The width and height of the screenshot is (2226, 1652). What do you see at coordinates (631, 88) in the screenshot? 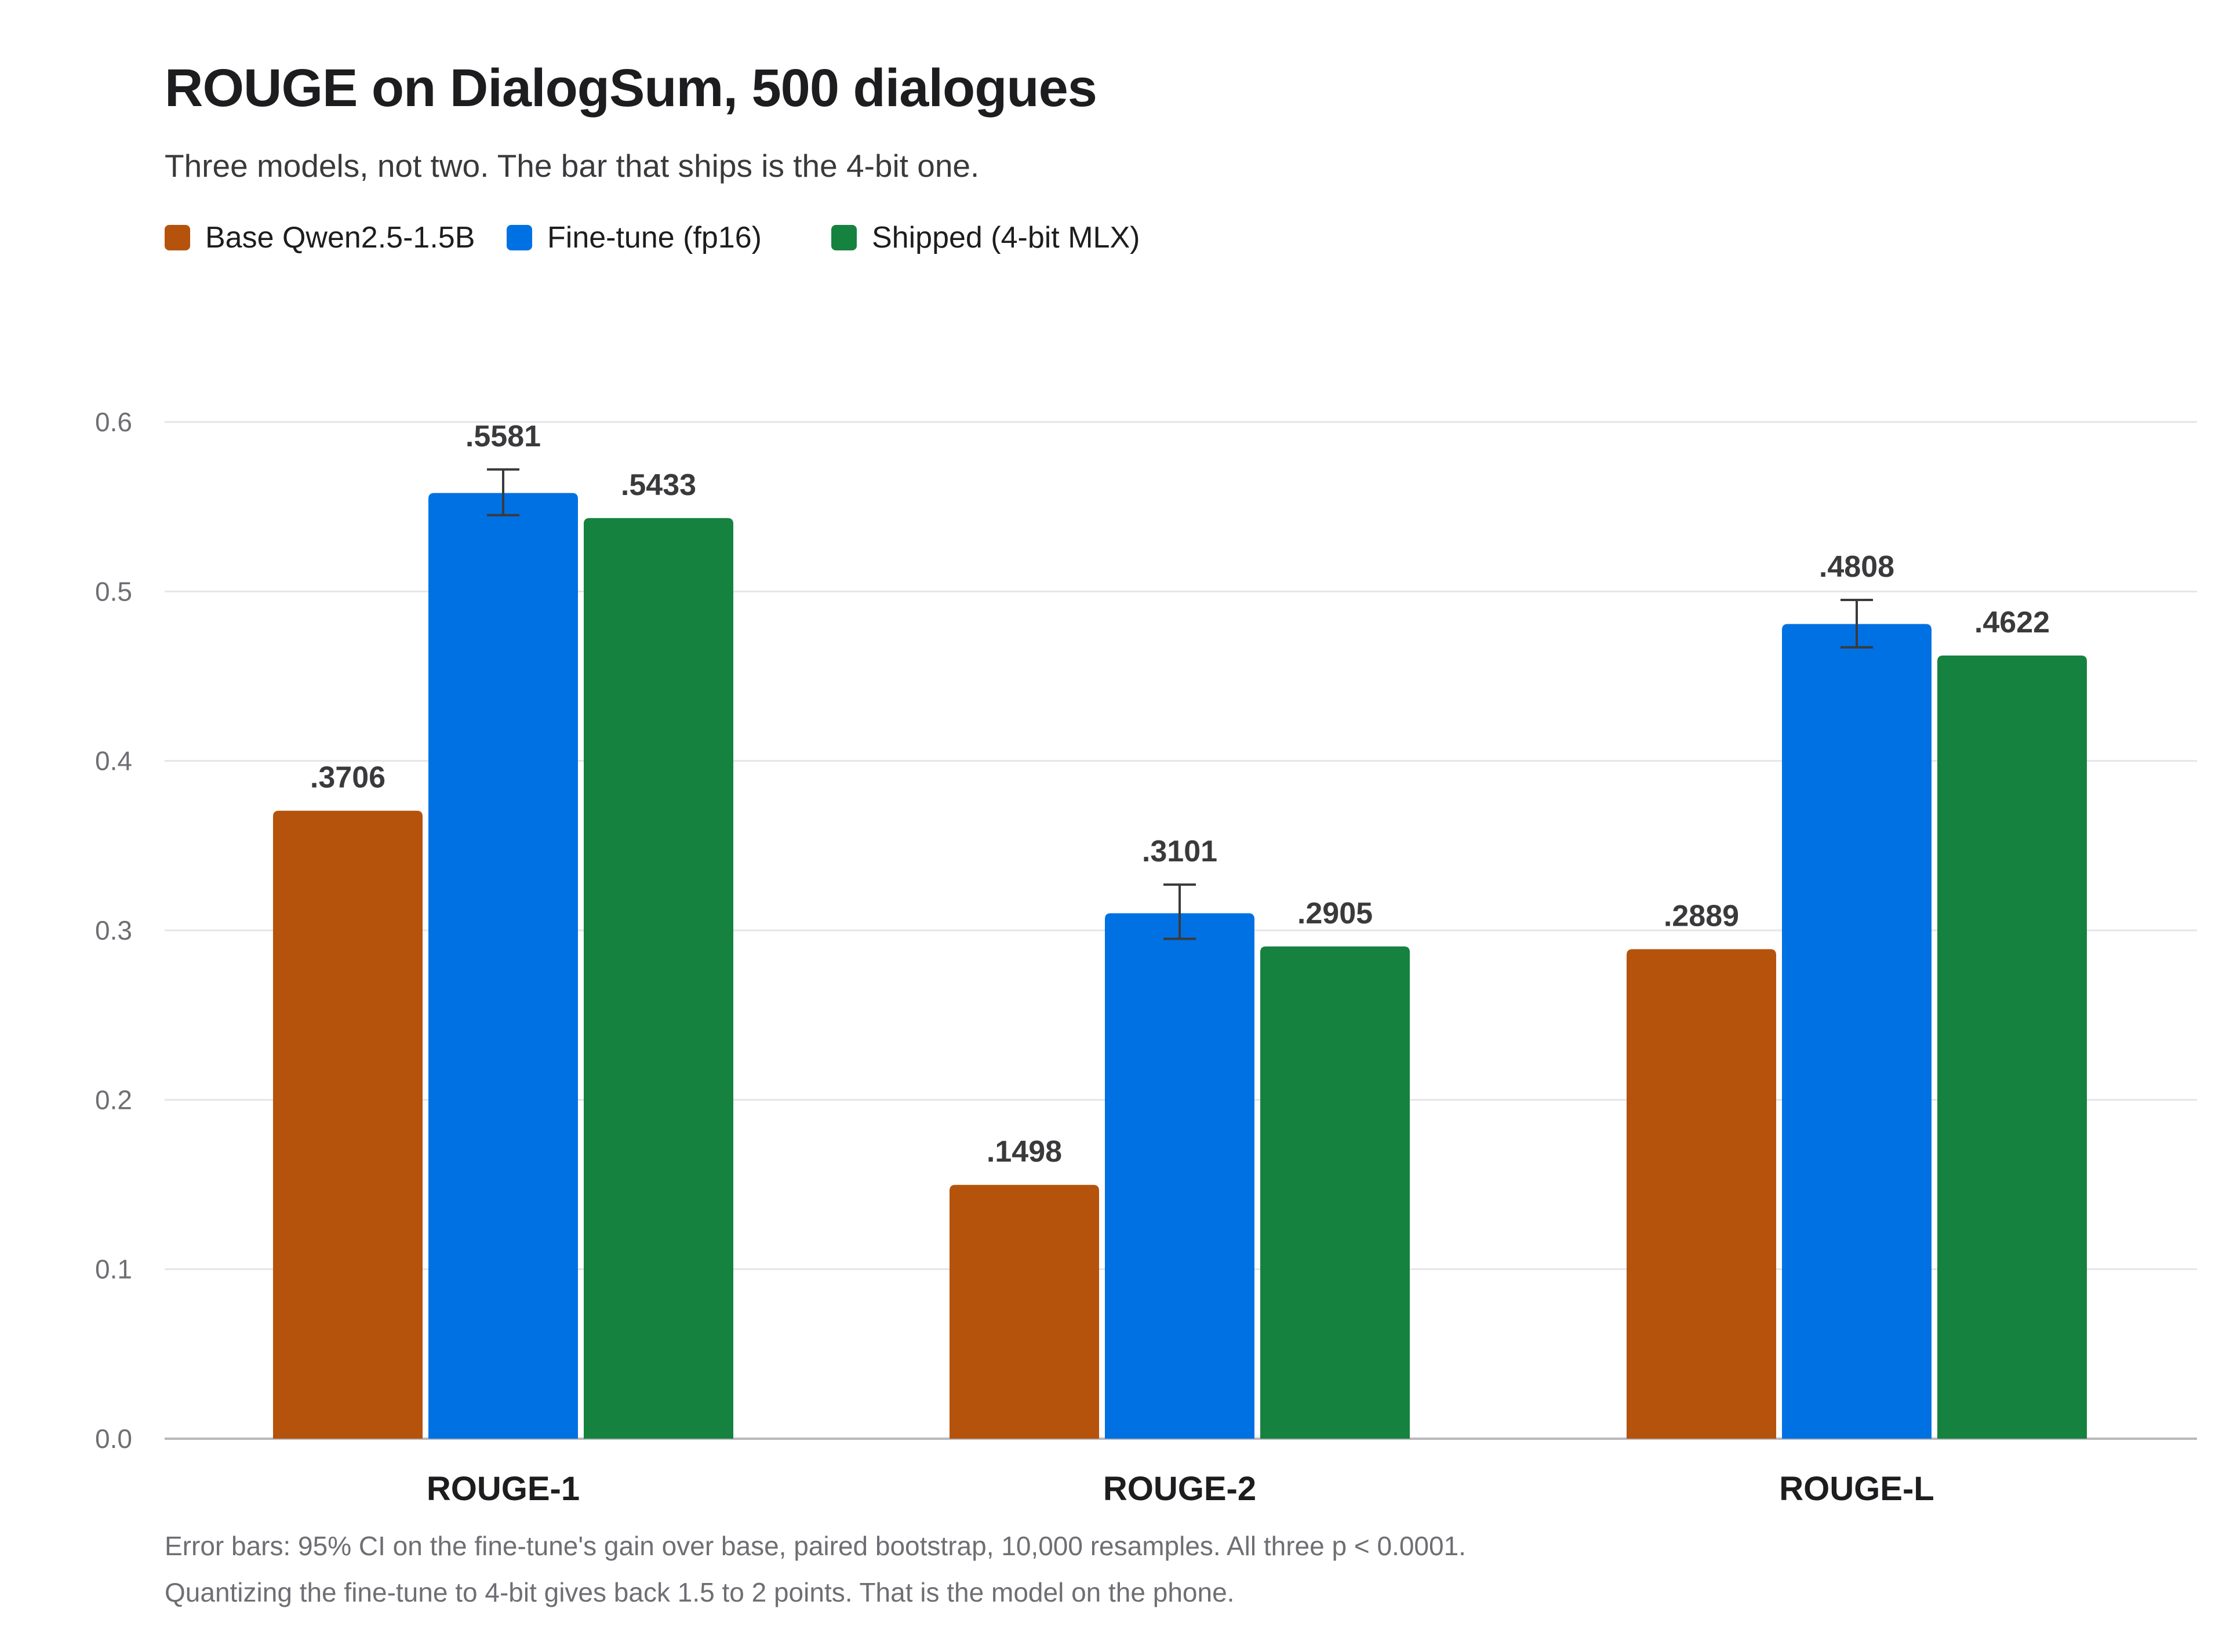
I see `chart-title: ROUGE on DialogSum, 500 dialogues` at bounding box center [631, 88].